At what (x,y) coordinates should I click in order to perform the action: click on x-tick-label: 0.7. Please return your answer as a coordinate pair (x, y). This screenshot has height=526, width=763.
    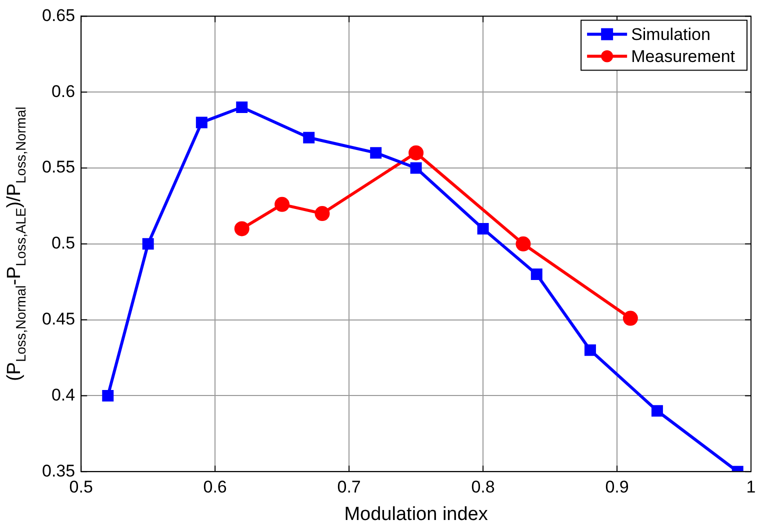
    Looking at the image, I should click on (349, 486).